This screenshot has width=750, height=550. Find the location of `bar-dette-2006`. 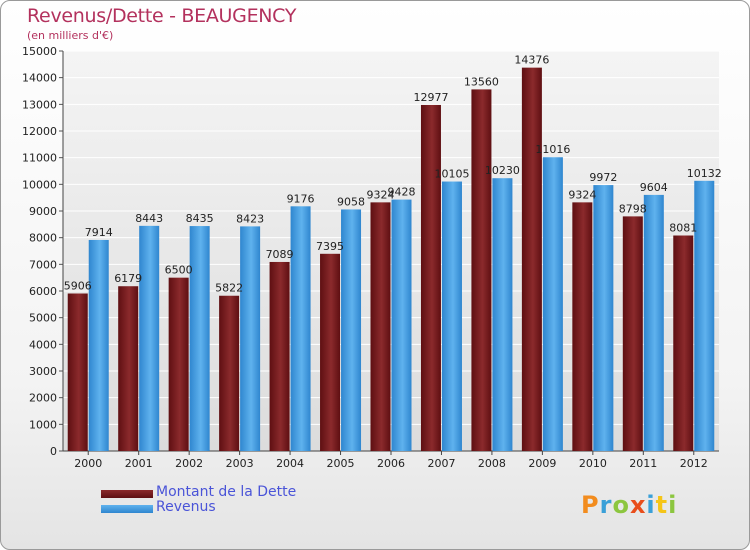

bar-dette-2006 is located at coordinates (380, 326).